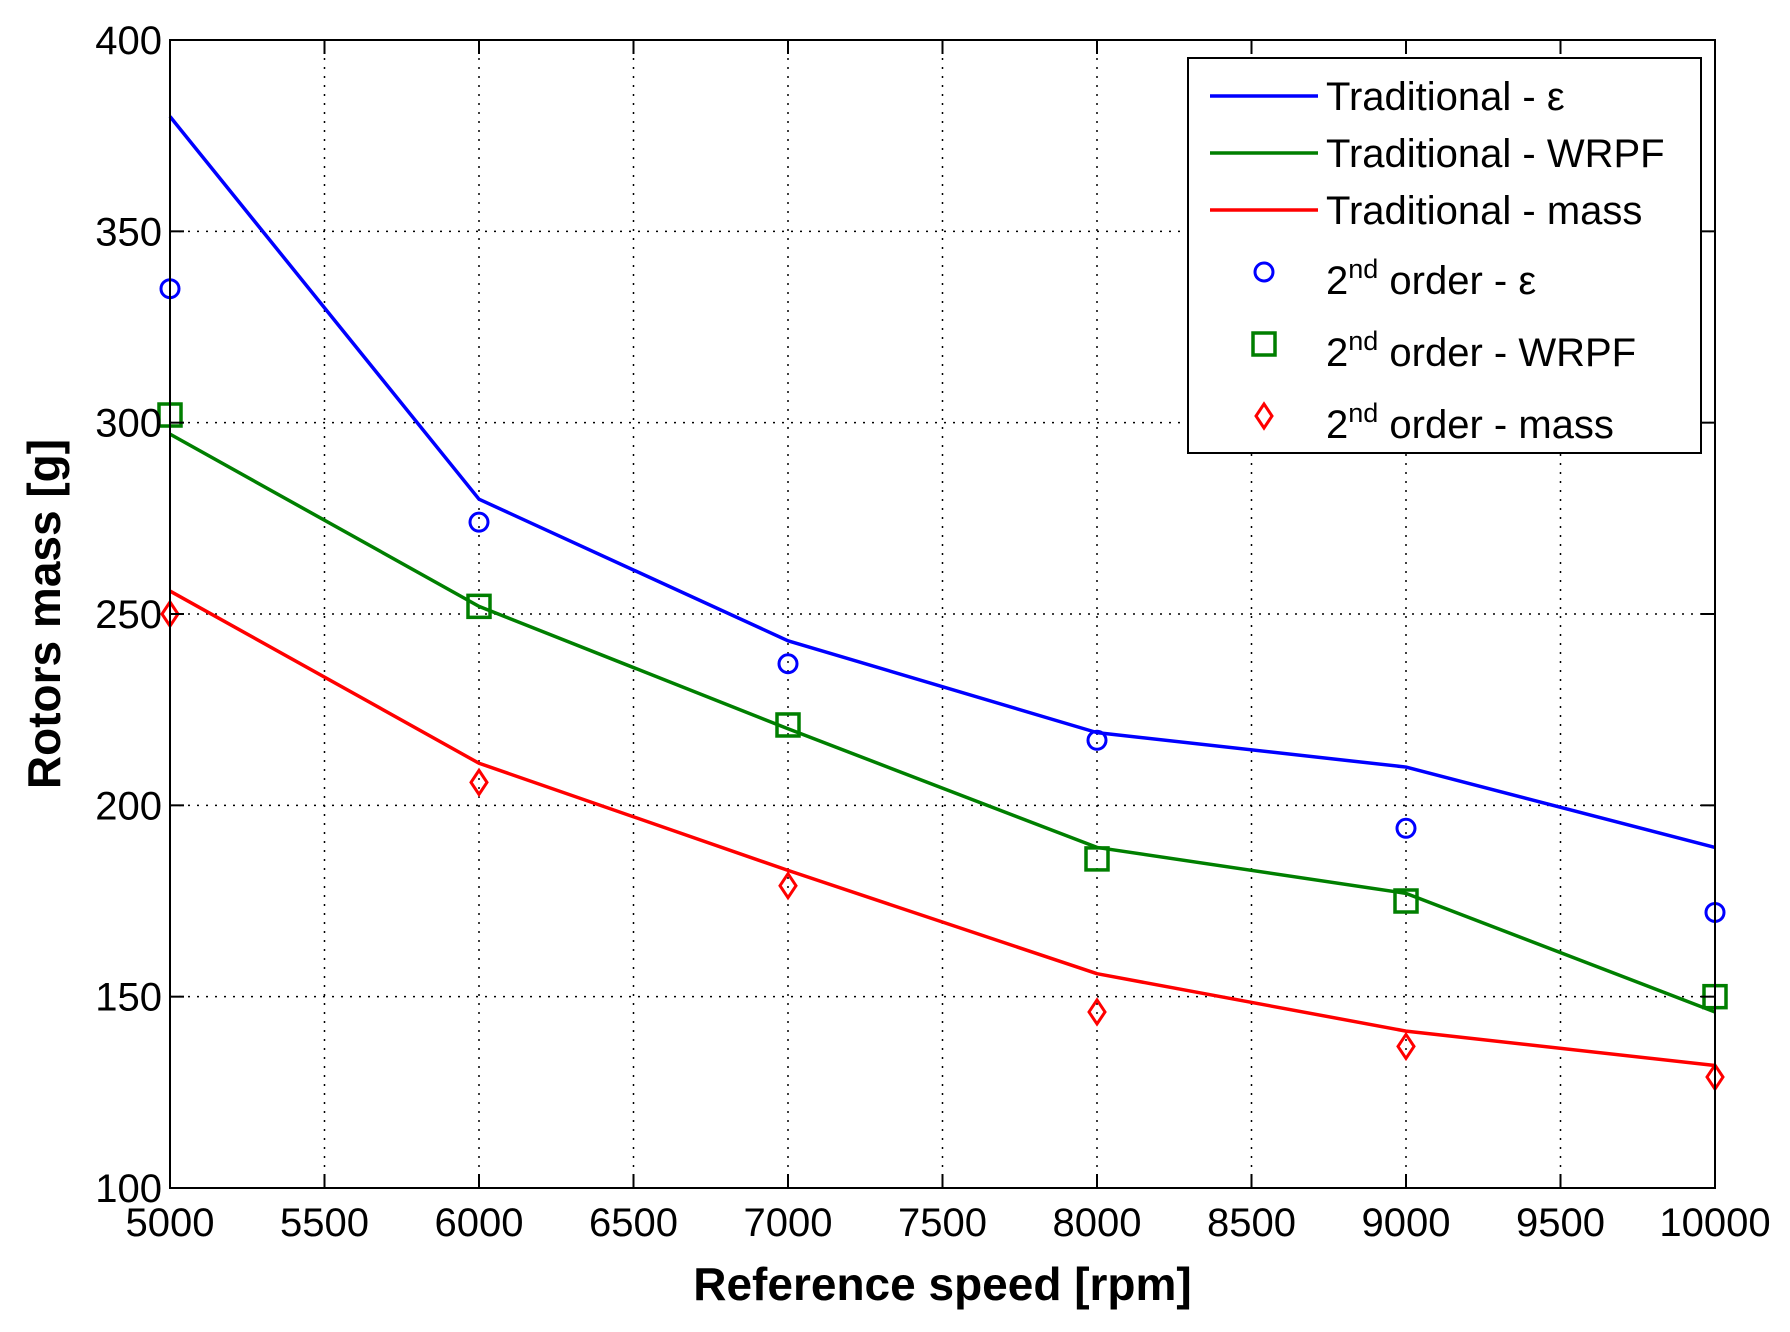  Describe the element at coordinates (324, 1223) in the screenshot. I see `x-tick-label: 5500` at that location.